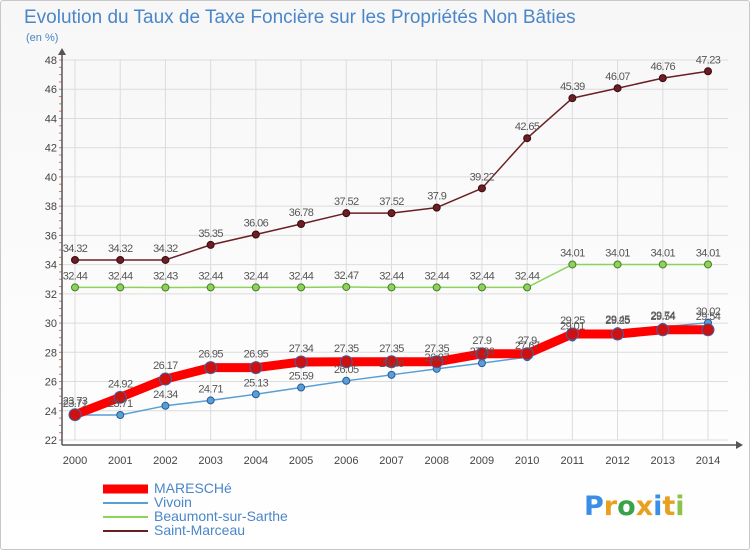 This screenshot has height=550, width=750. What do you see at coordinates (301, 377) in the screenshot?
I see `data-label: 25.59` at bounding box center [301, 377].